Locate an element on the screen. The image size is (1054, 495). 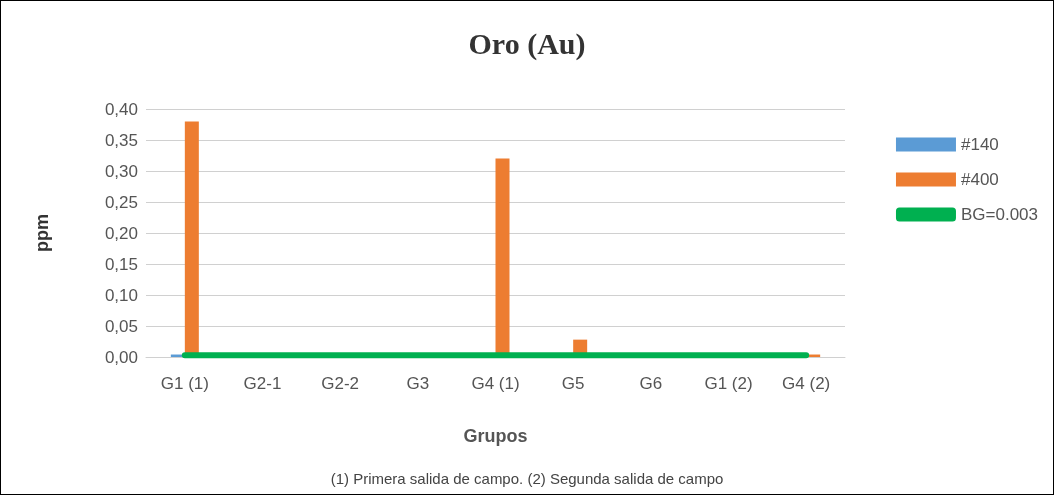
x-tick-label: G5 is located at coordinates (573, 383).